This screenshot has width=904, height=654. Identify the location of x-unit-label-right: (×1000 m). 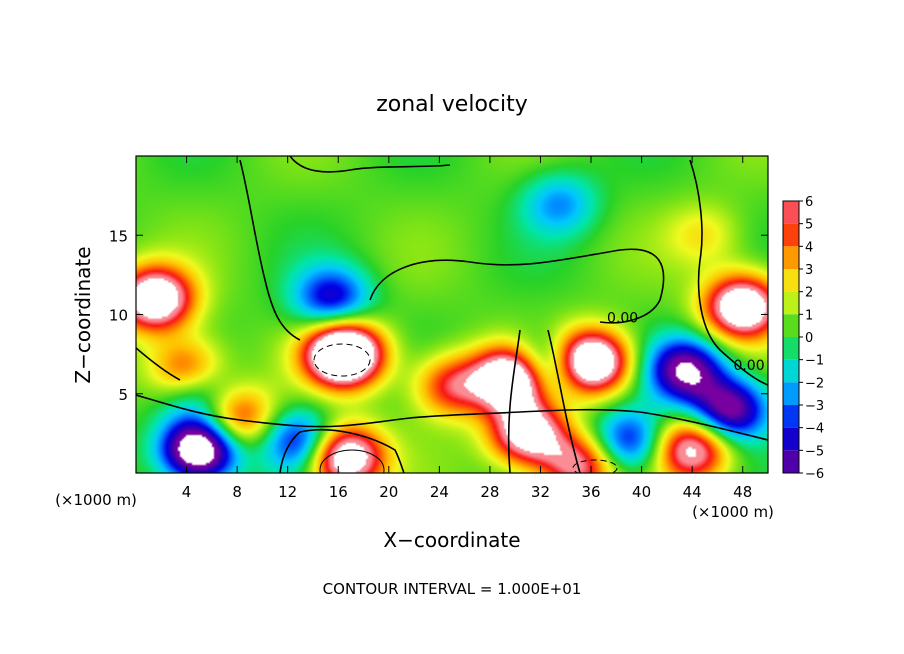
(733, 512).